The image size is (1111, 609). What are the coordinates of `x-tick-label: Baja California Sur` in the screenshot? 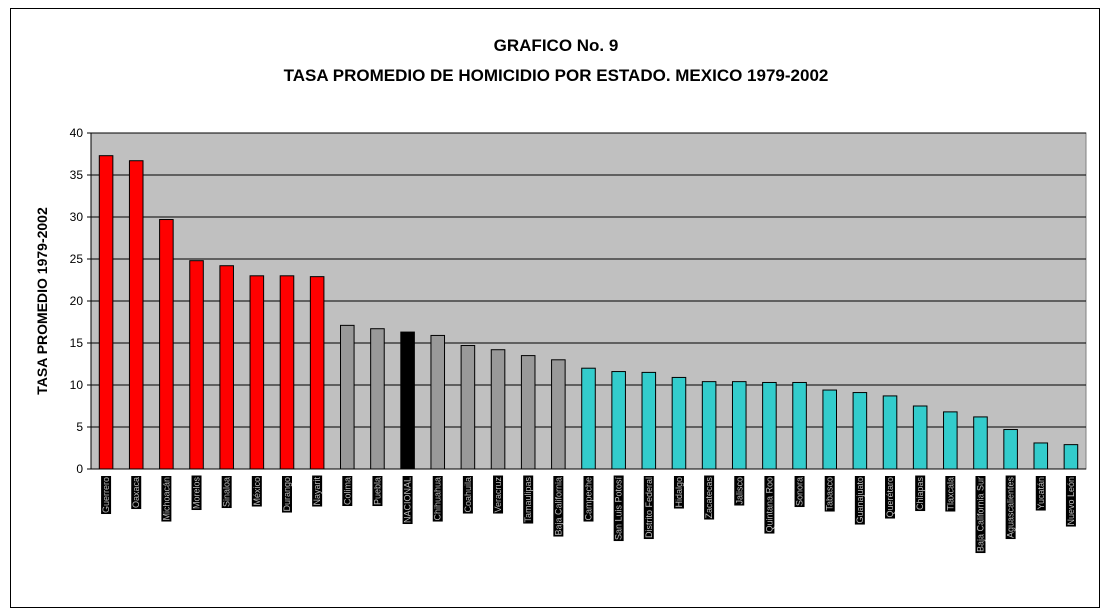 It's located at (980, 514).